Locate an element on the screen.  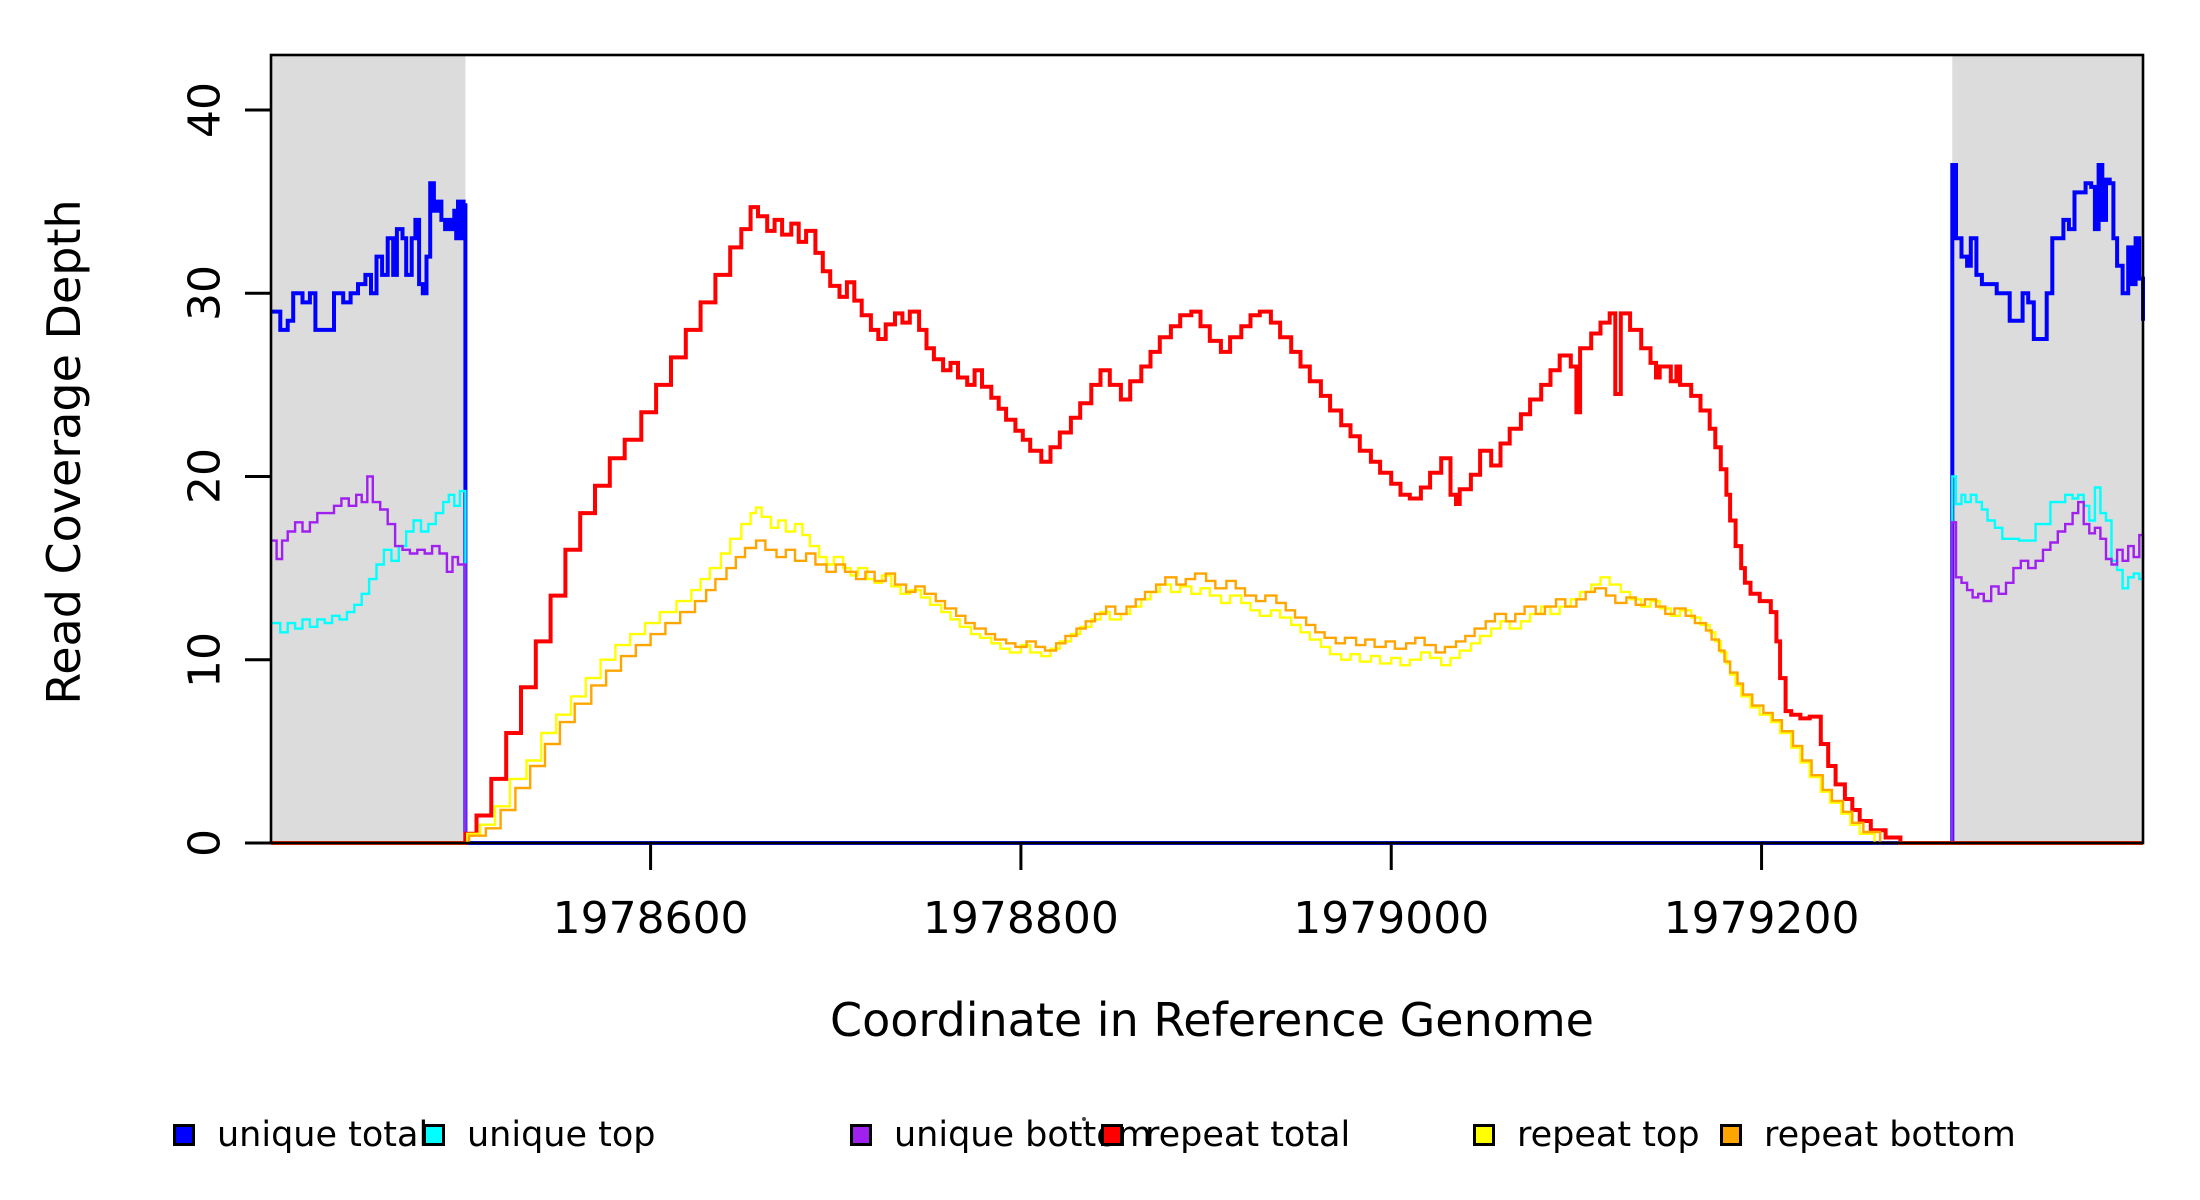
y-tick-label-0: 0 is located at coordinates (205, 843).